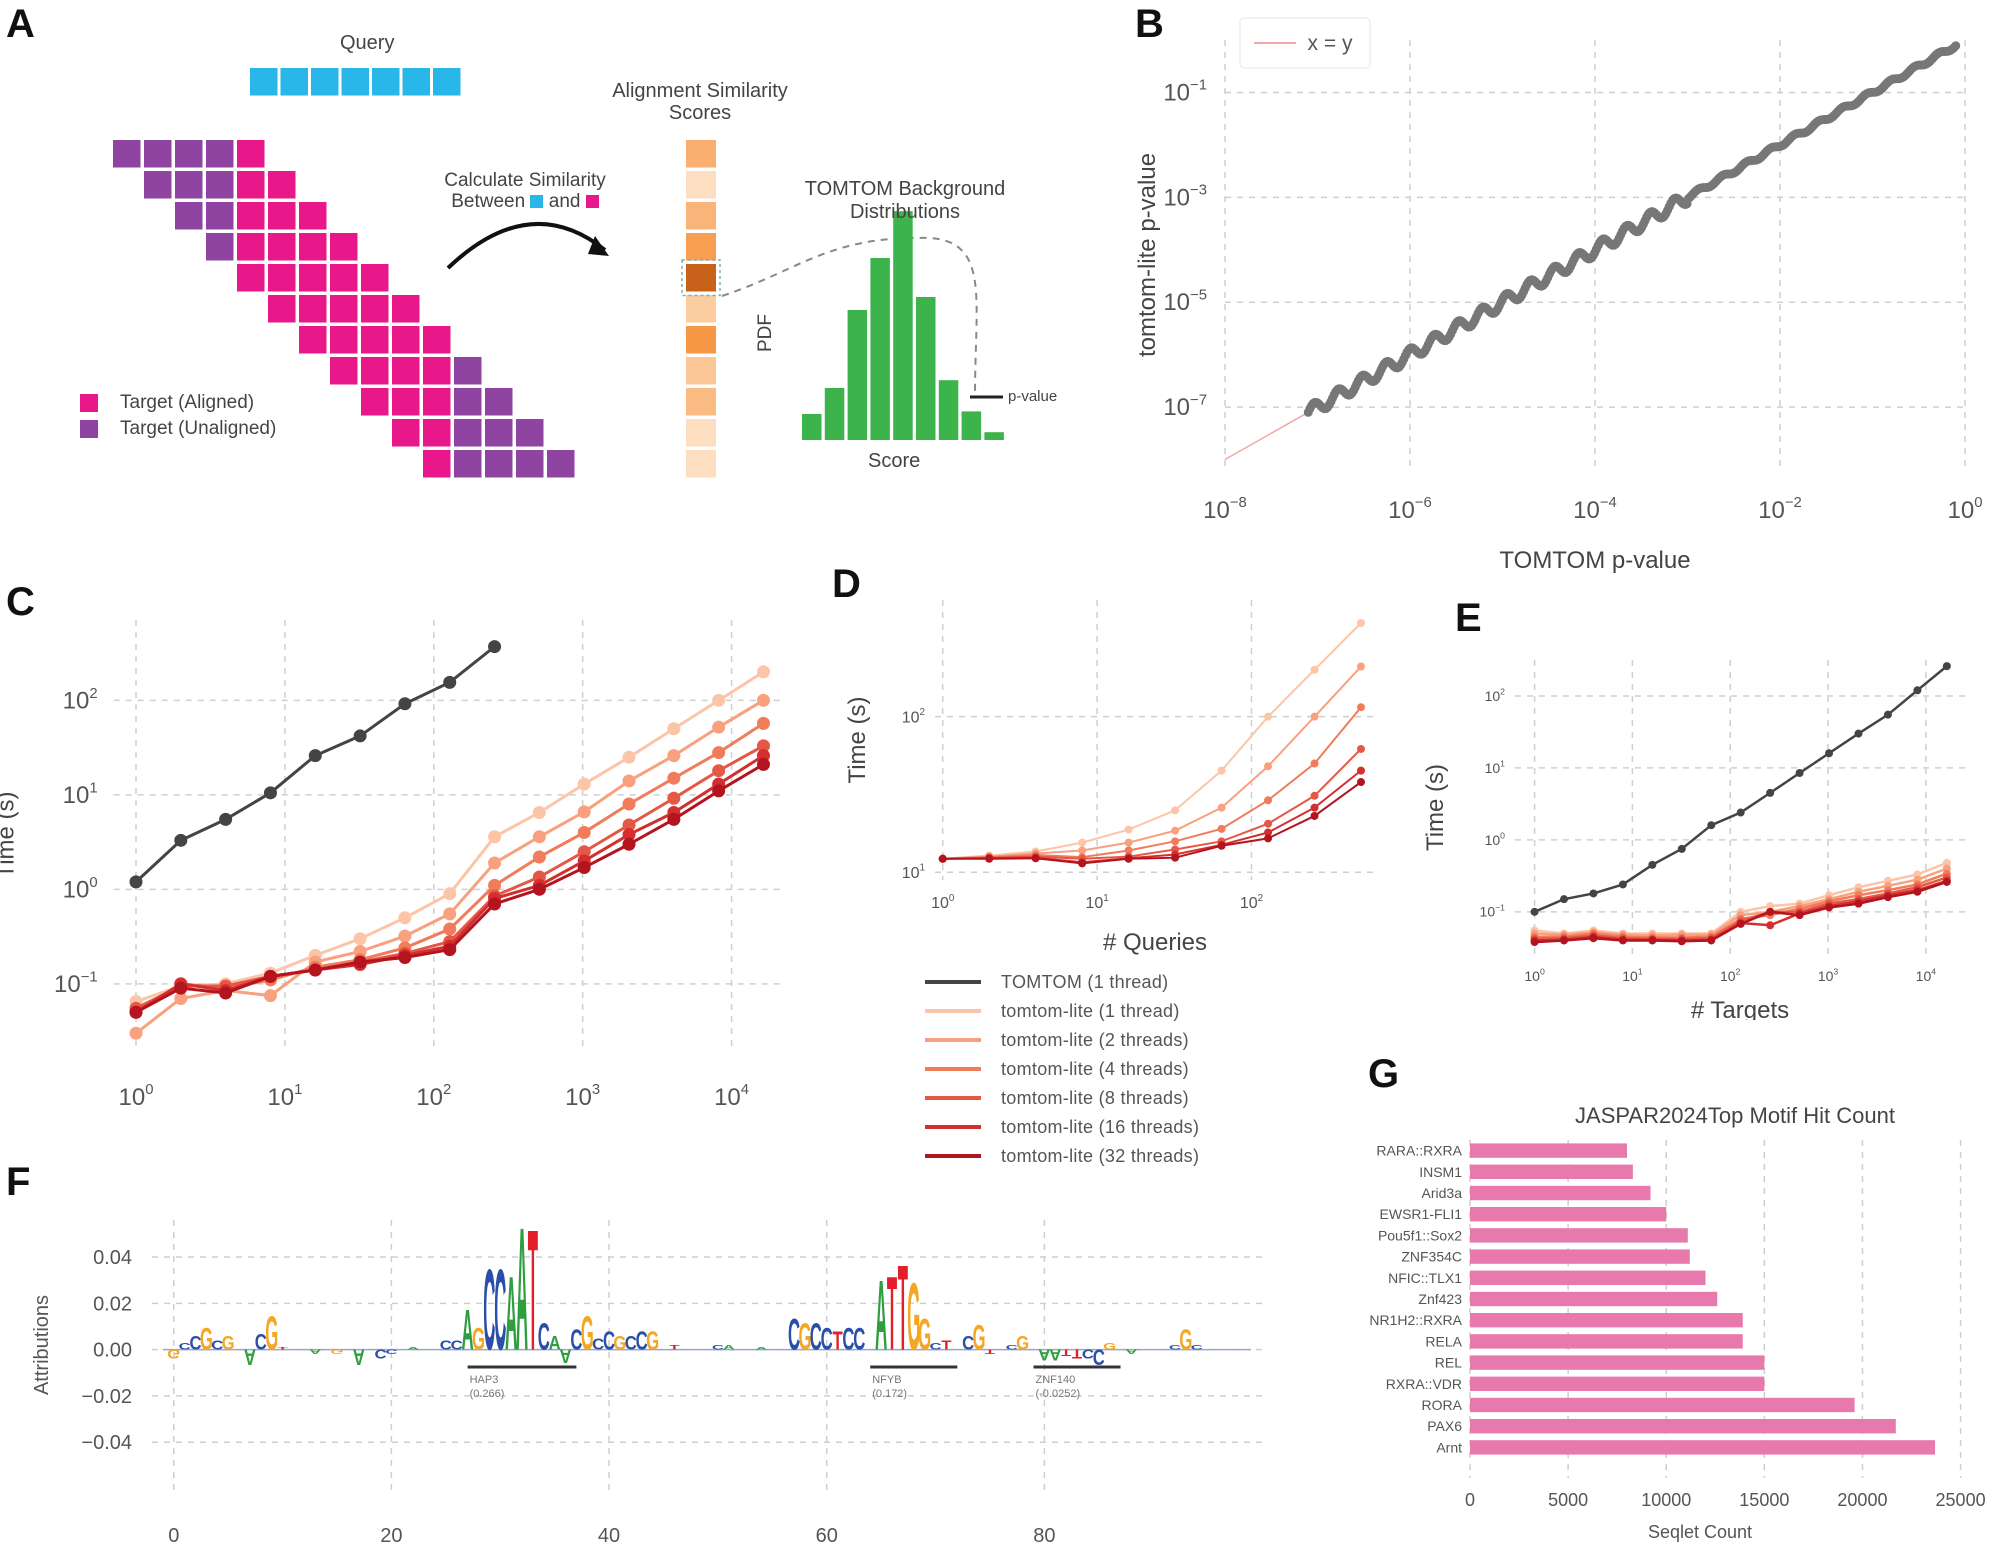 This screenshot has height=1546, width=2000. I want to click on y-tick-label: 0.00, so click(112, 1351).